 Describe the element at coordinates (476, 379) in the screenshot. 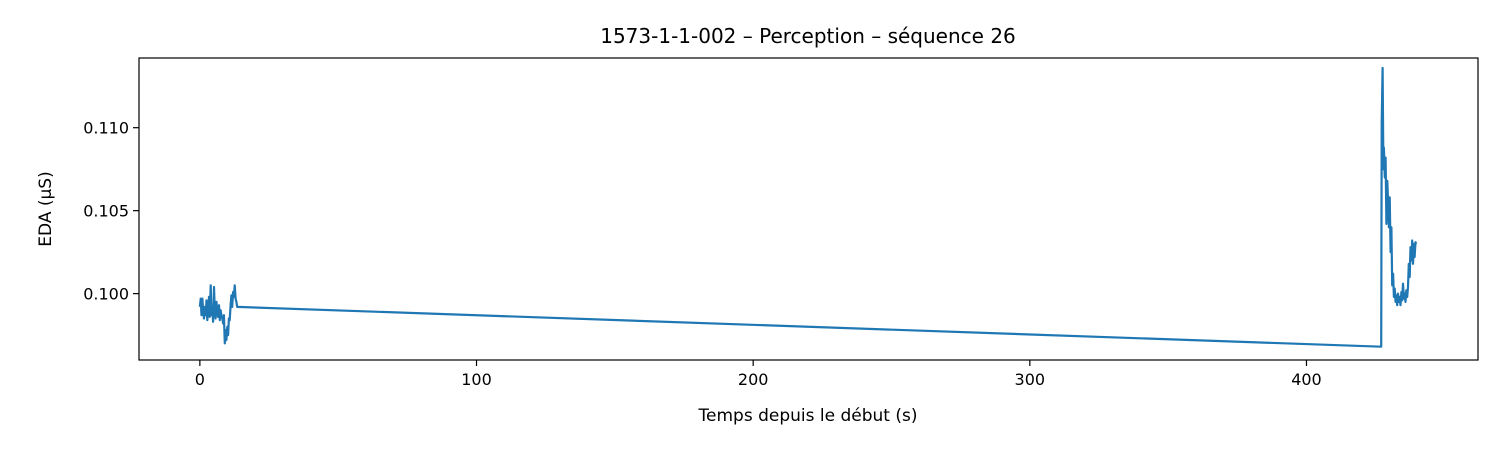

I see `x-tick-label: 100` at that location.